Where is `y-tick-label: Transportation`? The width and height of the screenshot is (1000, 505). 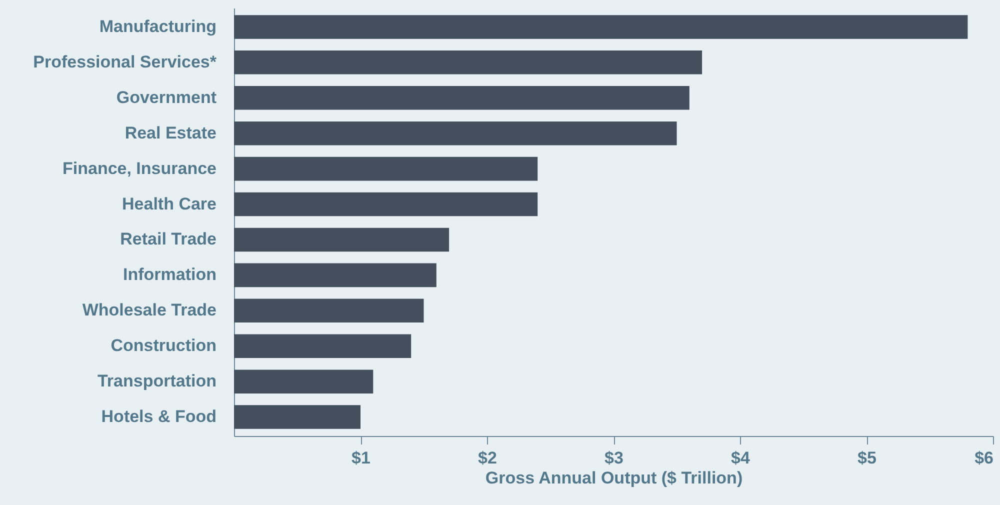 y-tick-label: Transportation is located at coordinates (156, 381).